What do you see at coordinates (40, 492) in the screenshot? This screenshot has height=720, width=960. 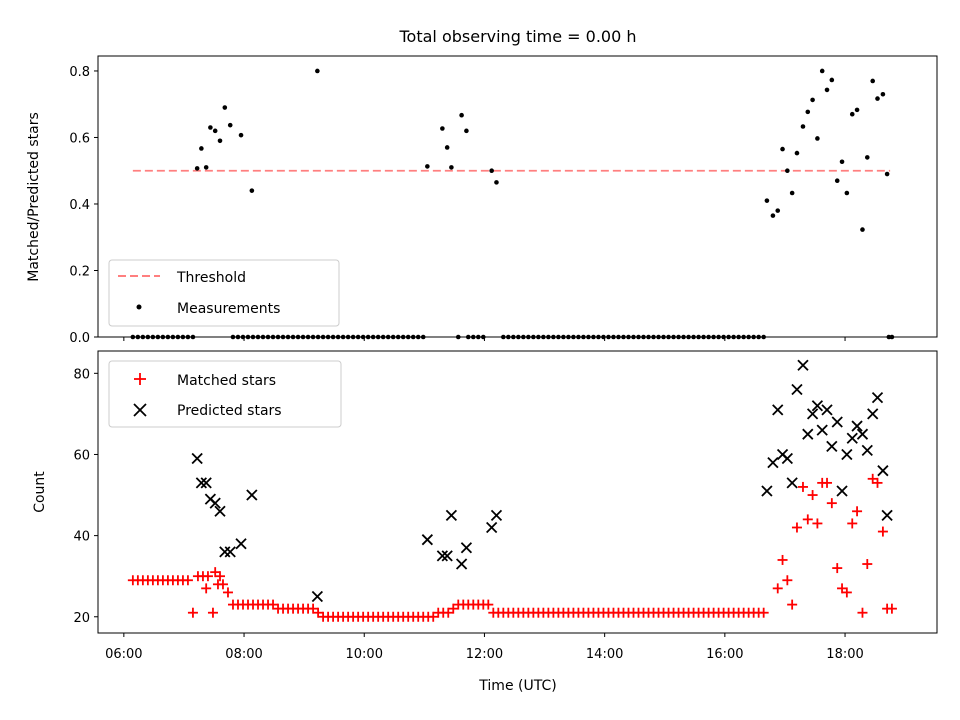 I see `bottom-y-axis-label: Count` at bounding box center [40, 492].